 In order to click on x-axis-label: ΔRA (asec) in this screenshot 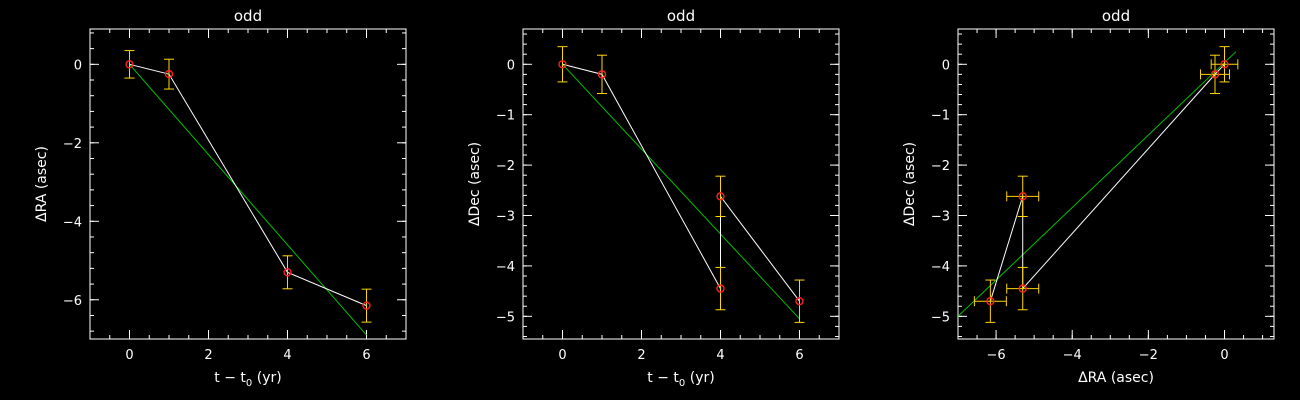, I will do `click(1116, 378)`.